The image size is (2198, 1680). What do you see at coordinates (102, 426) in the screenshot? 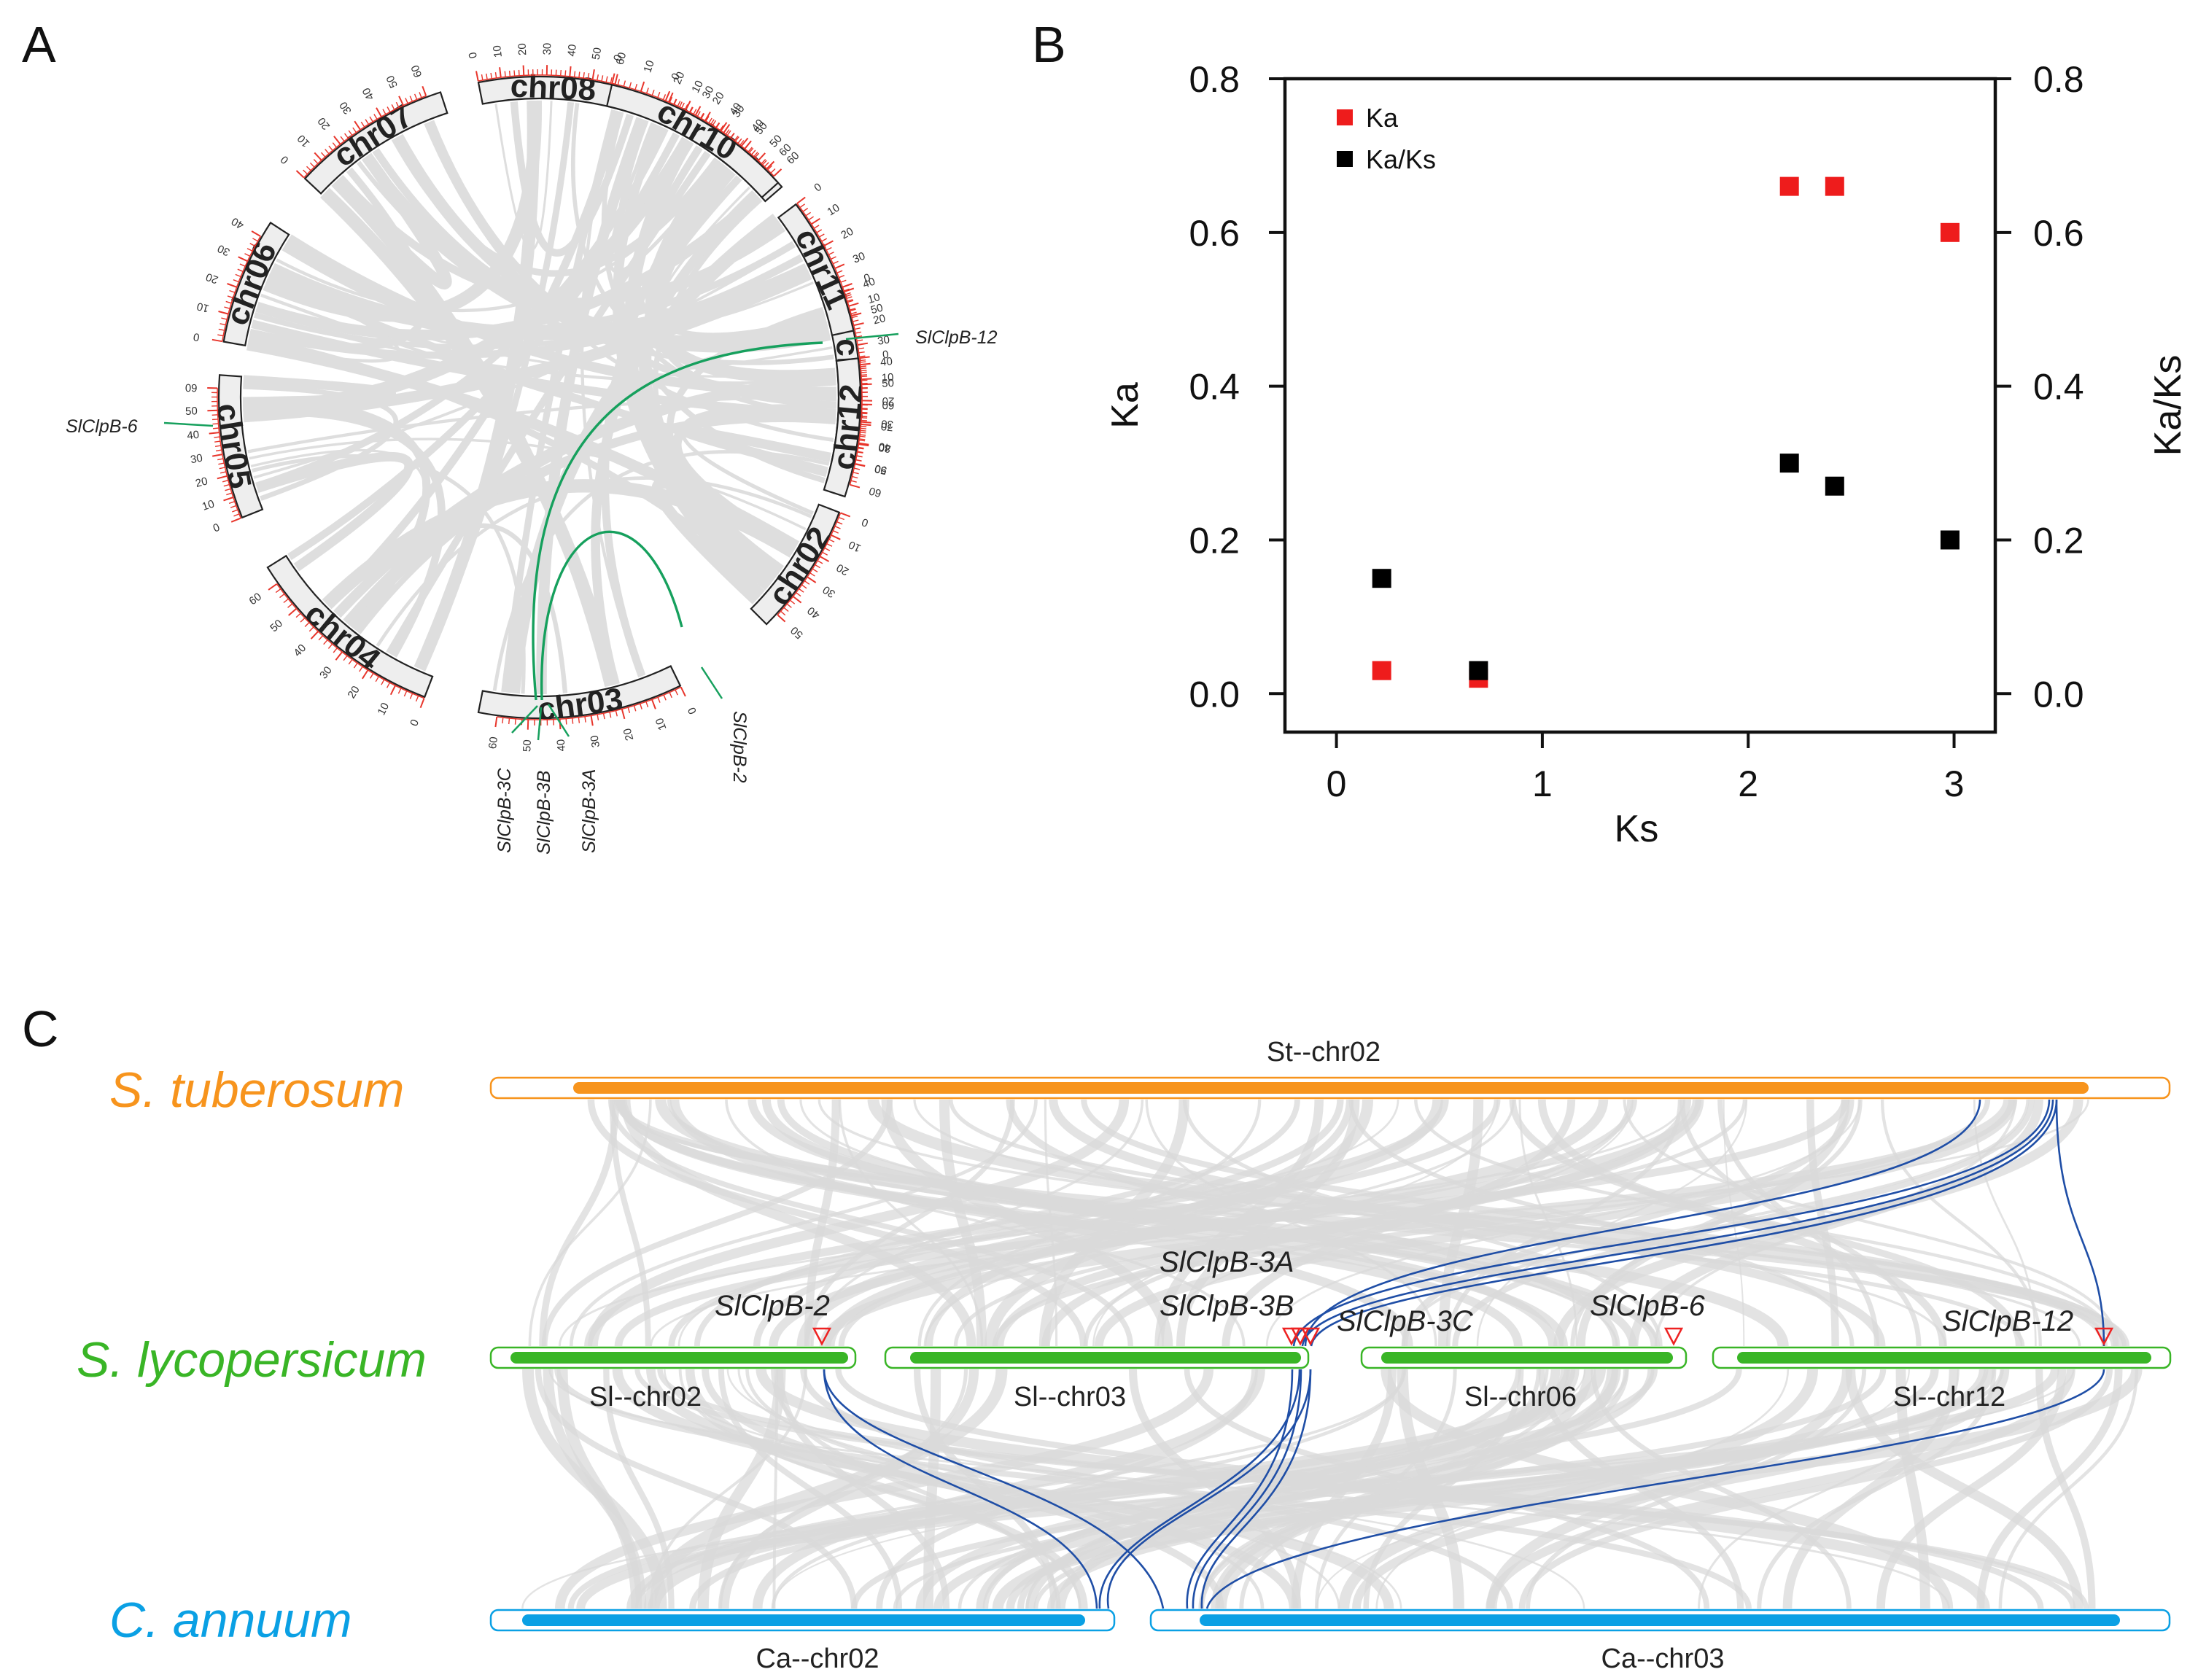
I see `gene-label: SlClpB-6` at bounding box center [102, 426].